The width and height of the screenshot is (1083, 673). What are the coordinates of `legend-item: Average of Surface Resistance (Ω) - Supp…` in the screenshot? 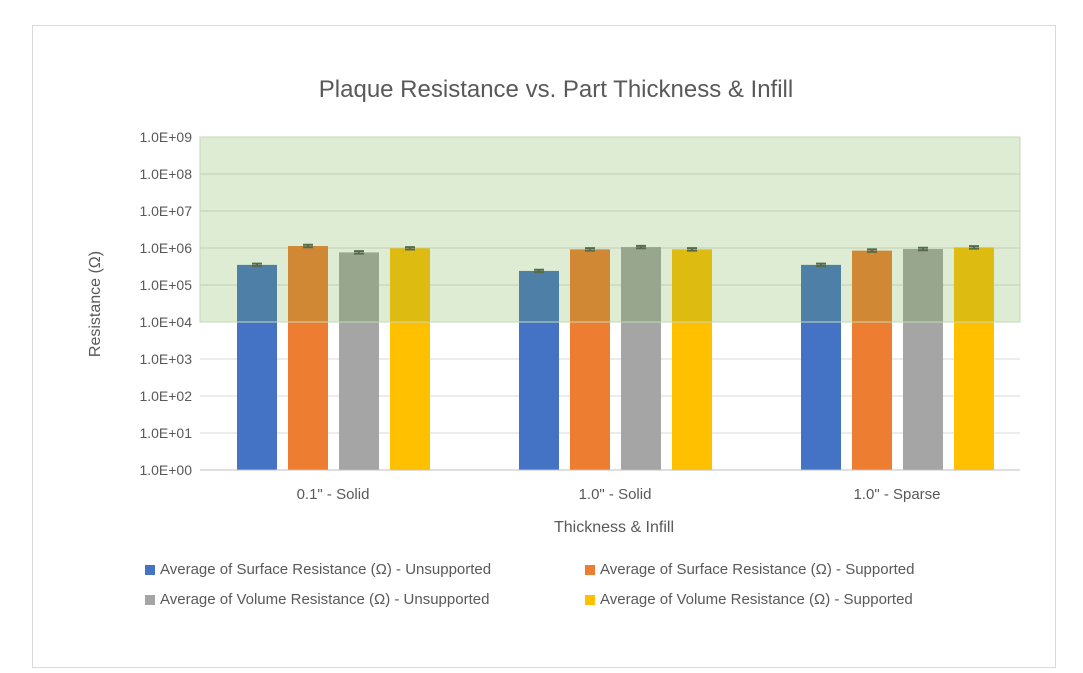 It's located at (749, 569).